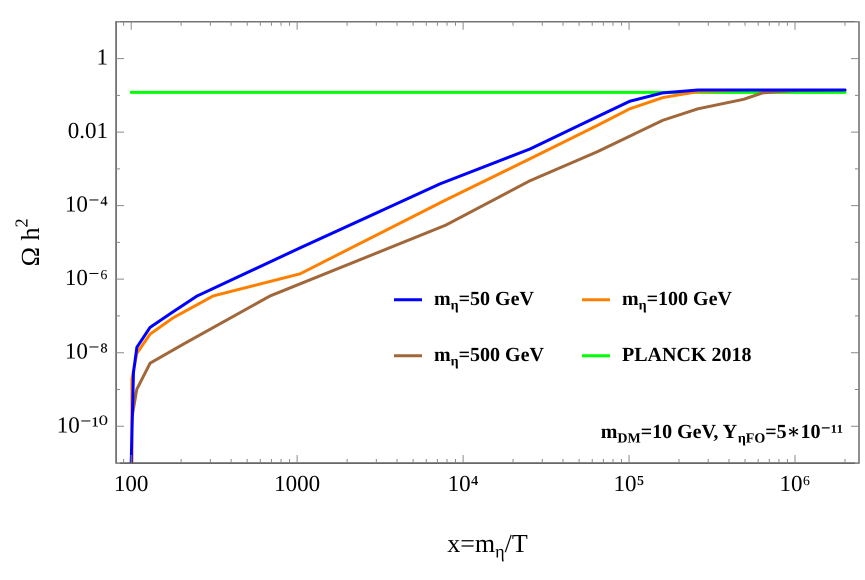 Image resolution: width=865 pixels, height=580 pixels. Describe the element at coordinates (297, 483) in the screenshot. I see `x-tick-label: 1000` at that location.